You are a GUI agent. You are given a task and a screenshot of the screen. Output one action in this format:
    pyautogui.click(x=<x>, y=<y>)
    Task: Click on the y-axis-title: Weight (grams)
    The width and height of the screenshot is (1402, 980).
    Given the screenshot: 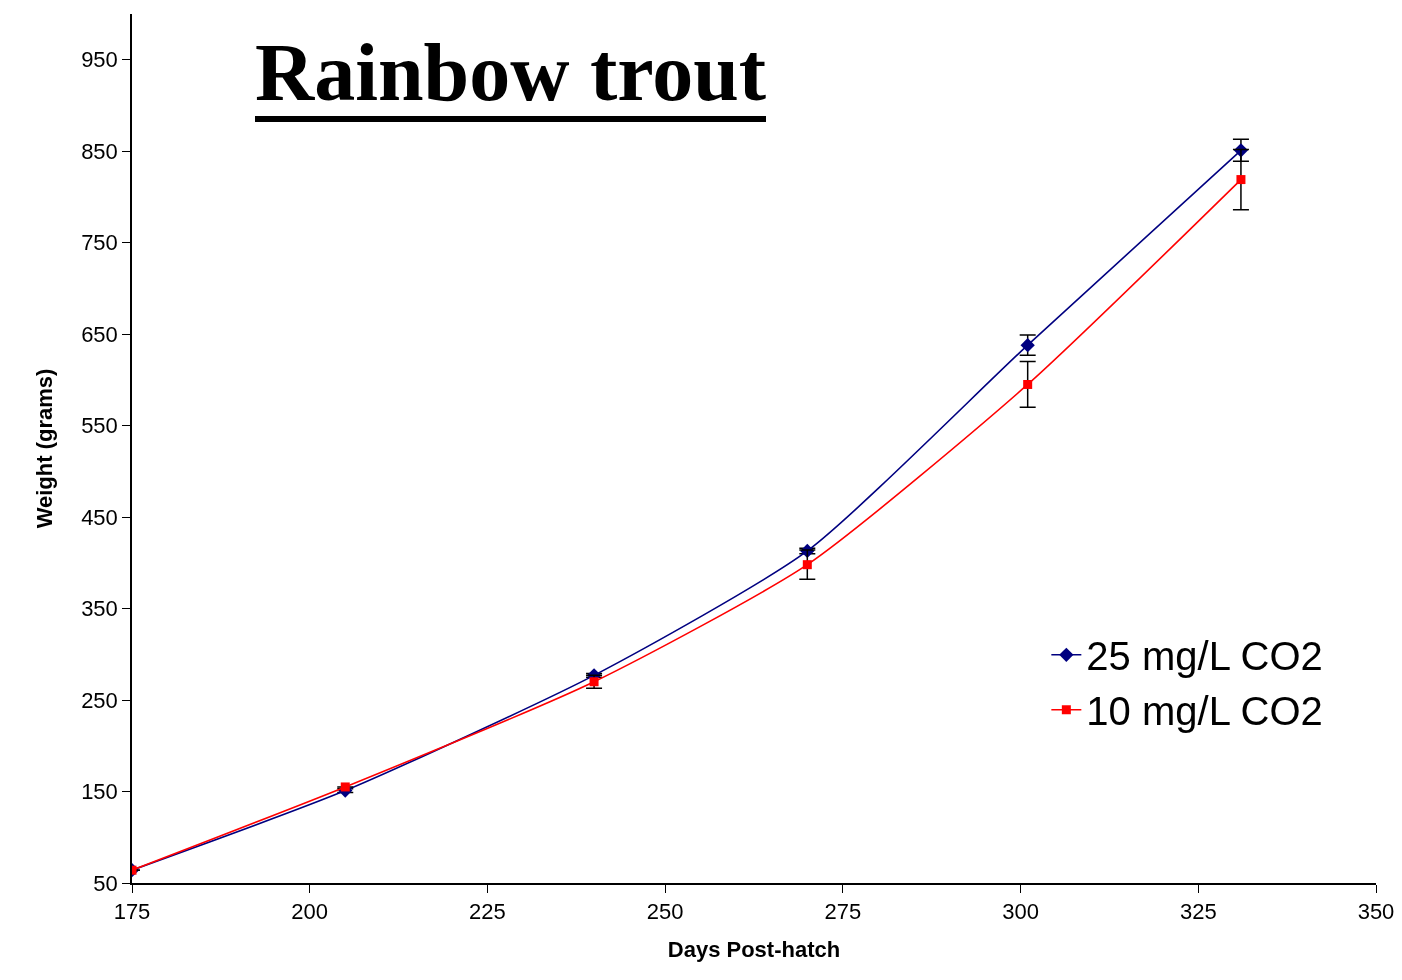 What is the action you would take?
    pyautogui.click(x=45, y=448)
    